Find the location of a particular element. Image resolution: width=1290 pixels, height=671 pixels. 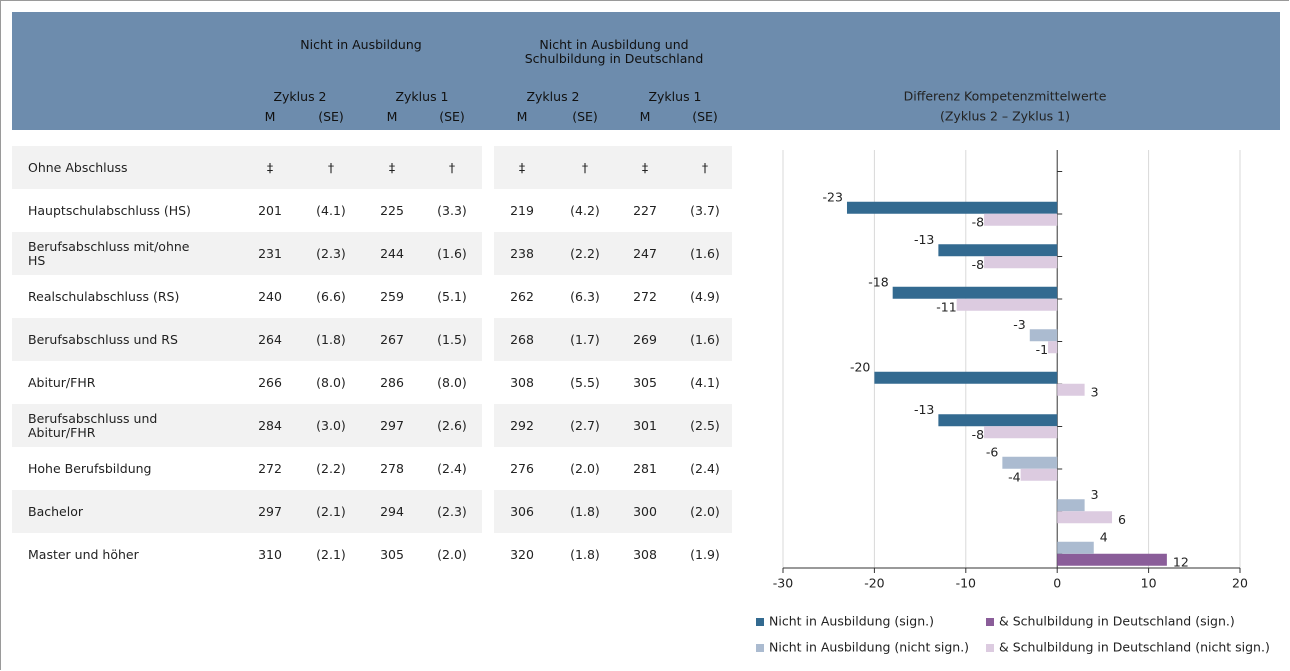

x-tick-label: -20 is located at coordinates (874, 583).